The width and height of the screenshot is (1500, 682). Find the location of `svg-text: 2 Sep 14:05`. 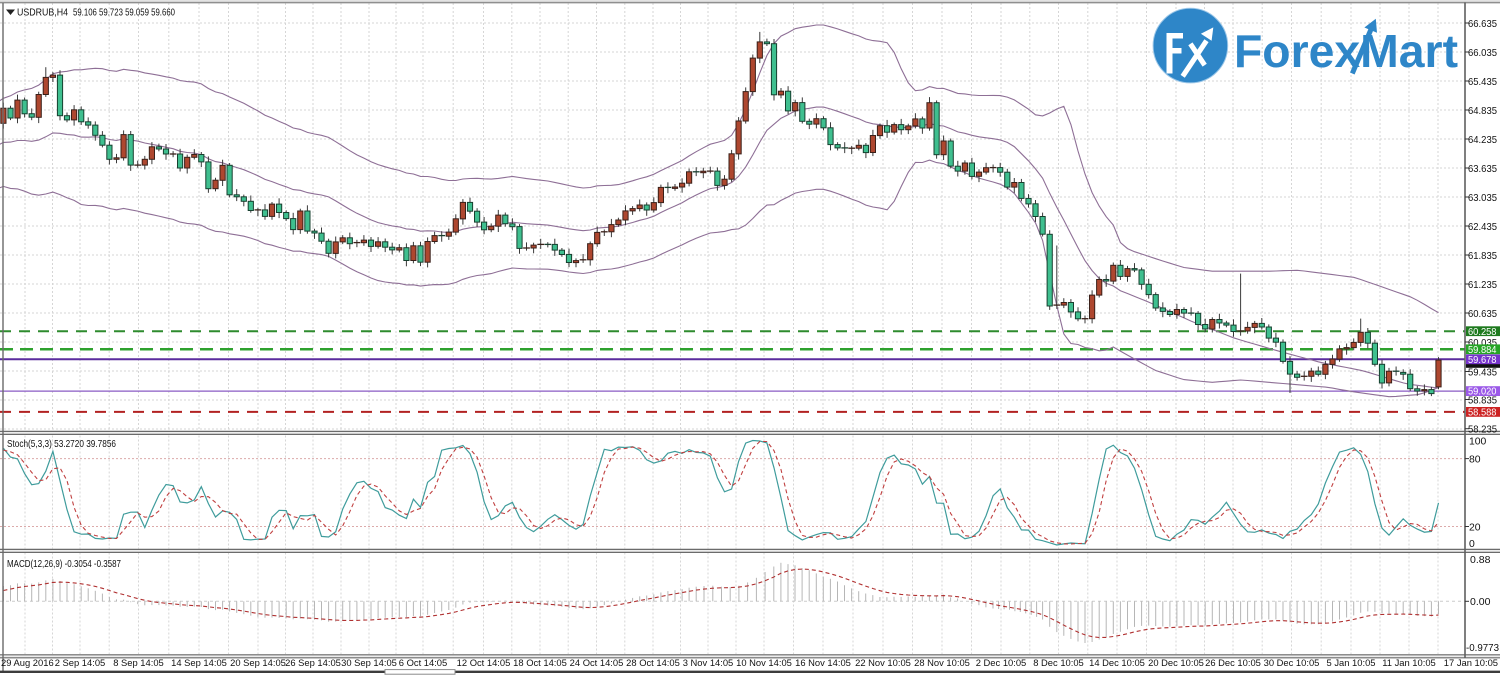

svg-text: 2 Sep 14:05 is located at coordinates (80, 662).